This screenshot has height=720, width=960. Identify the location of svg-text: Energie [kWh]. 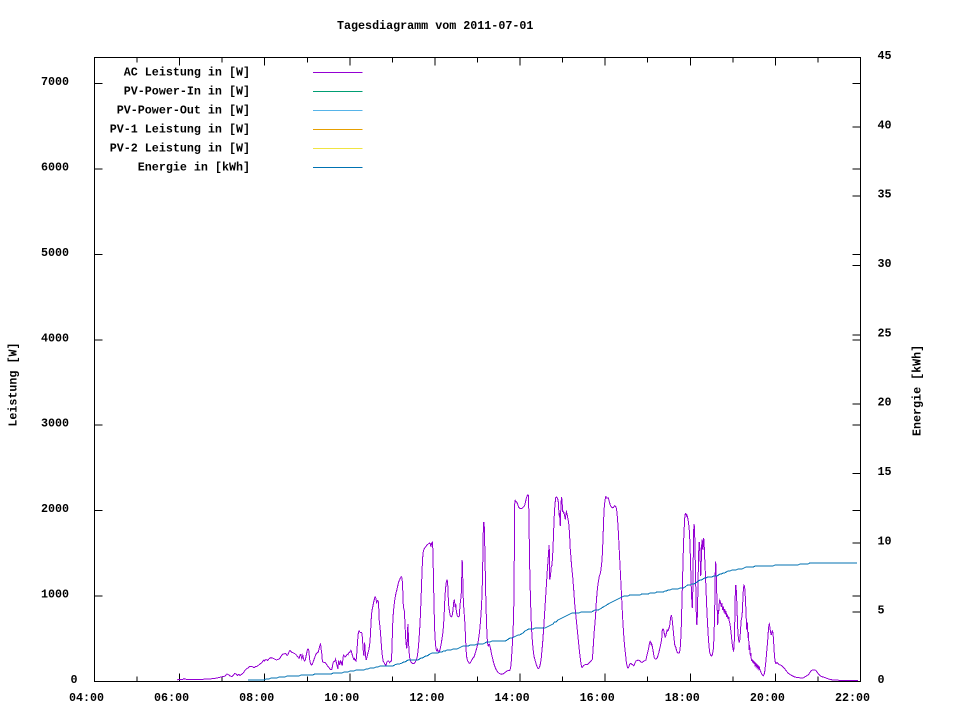
(918, 390).